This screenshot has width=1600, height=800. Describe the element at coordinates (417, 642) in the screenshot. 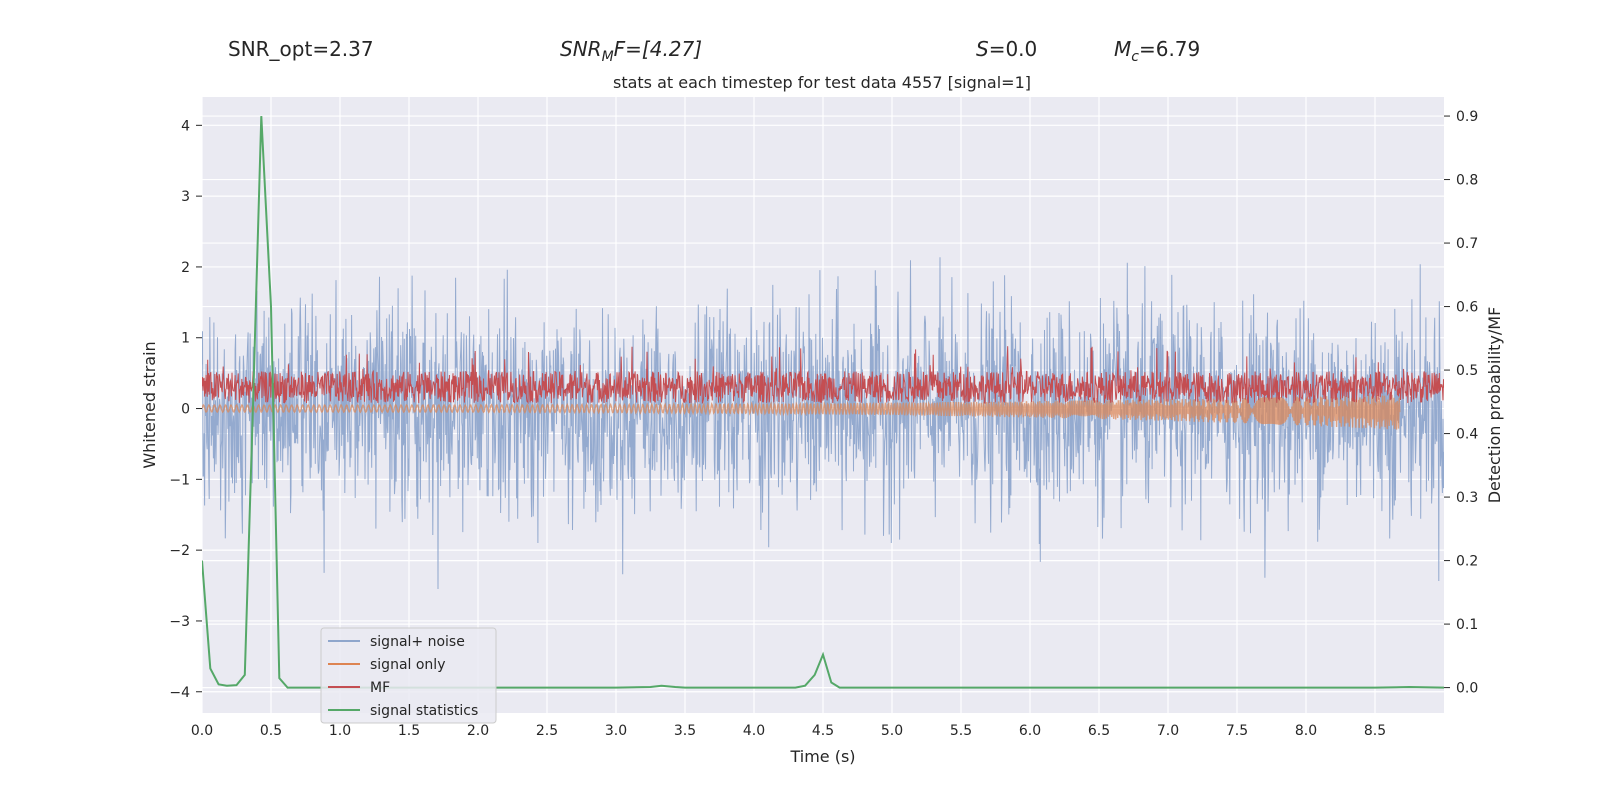

I see `legend-label-noise: signal+ noise` at that location.